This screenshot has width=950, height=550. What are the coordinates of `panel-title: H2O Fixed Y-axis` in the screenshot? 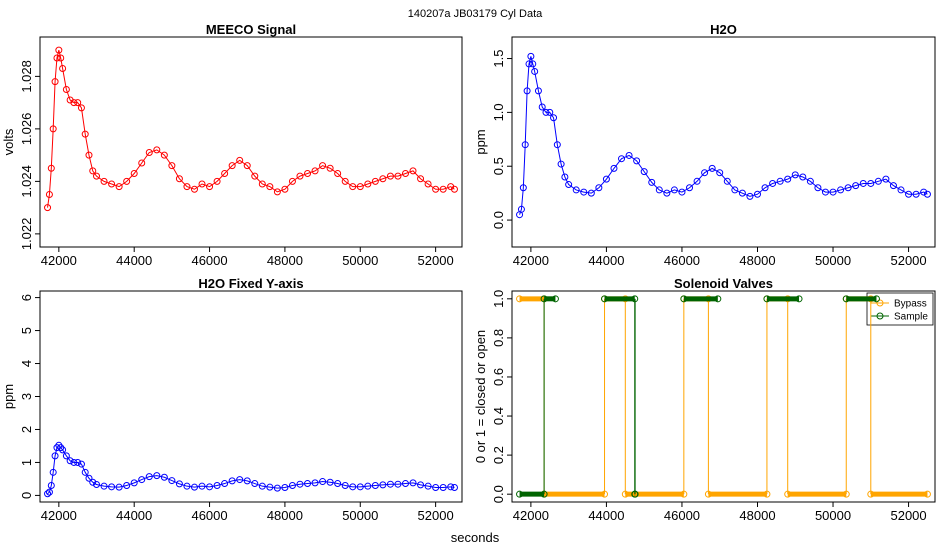 It's located at (250, 283).